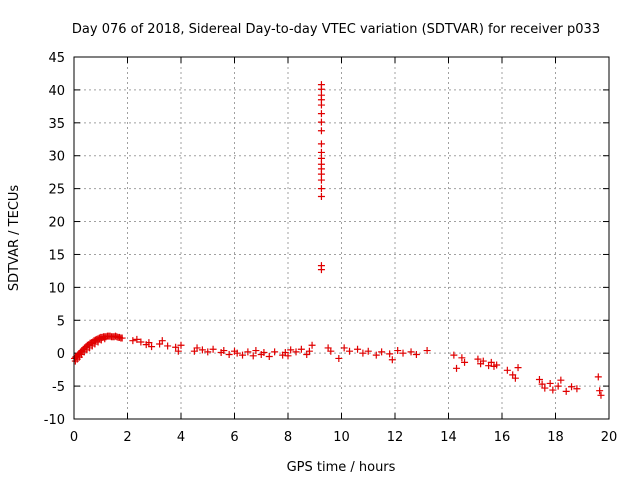 This screenshot has height=480, width=640. Describe the element at coordinates (14, 238) in the screenshot. I see `y-axis-label: SDTVAR / TECUs` at that location.